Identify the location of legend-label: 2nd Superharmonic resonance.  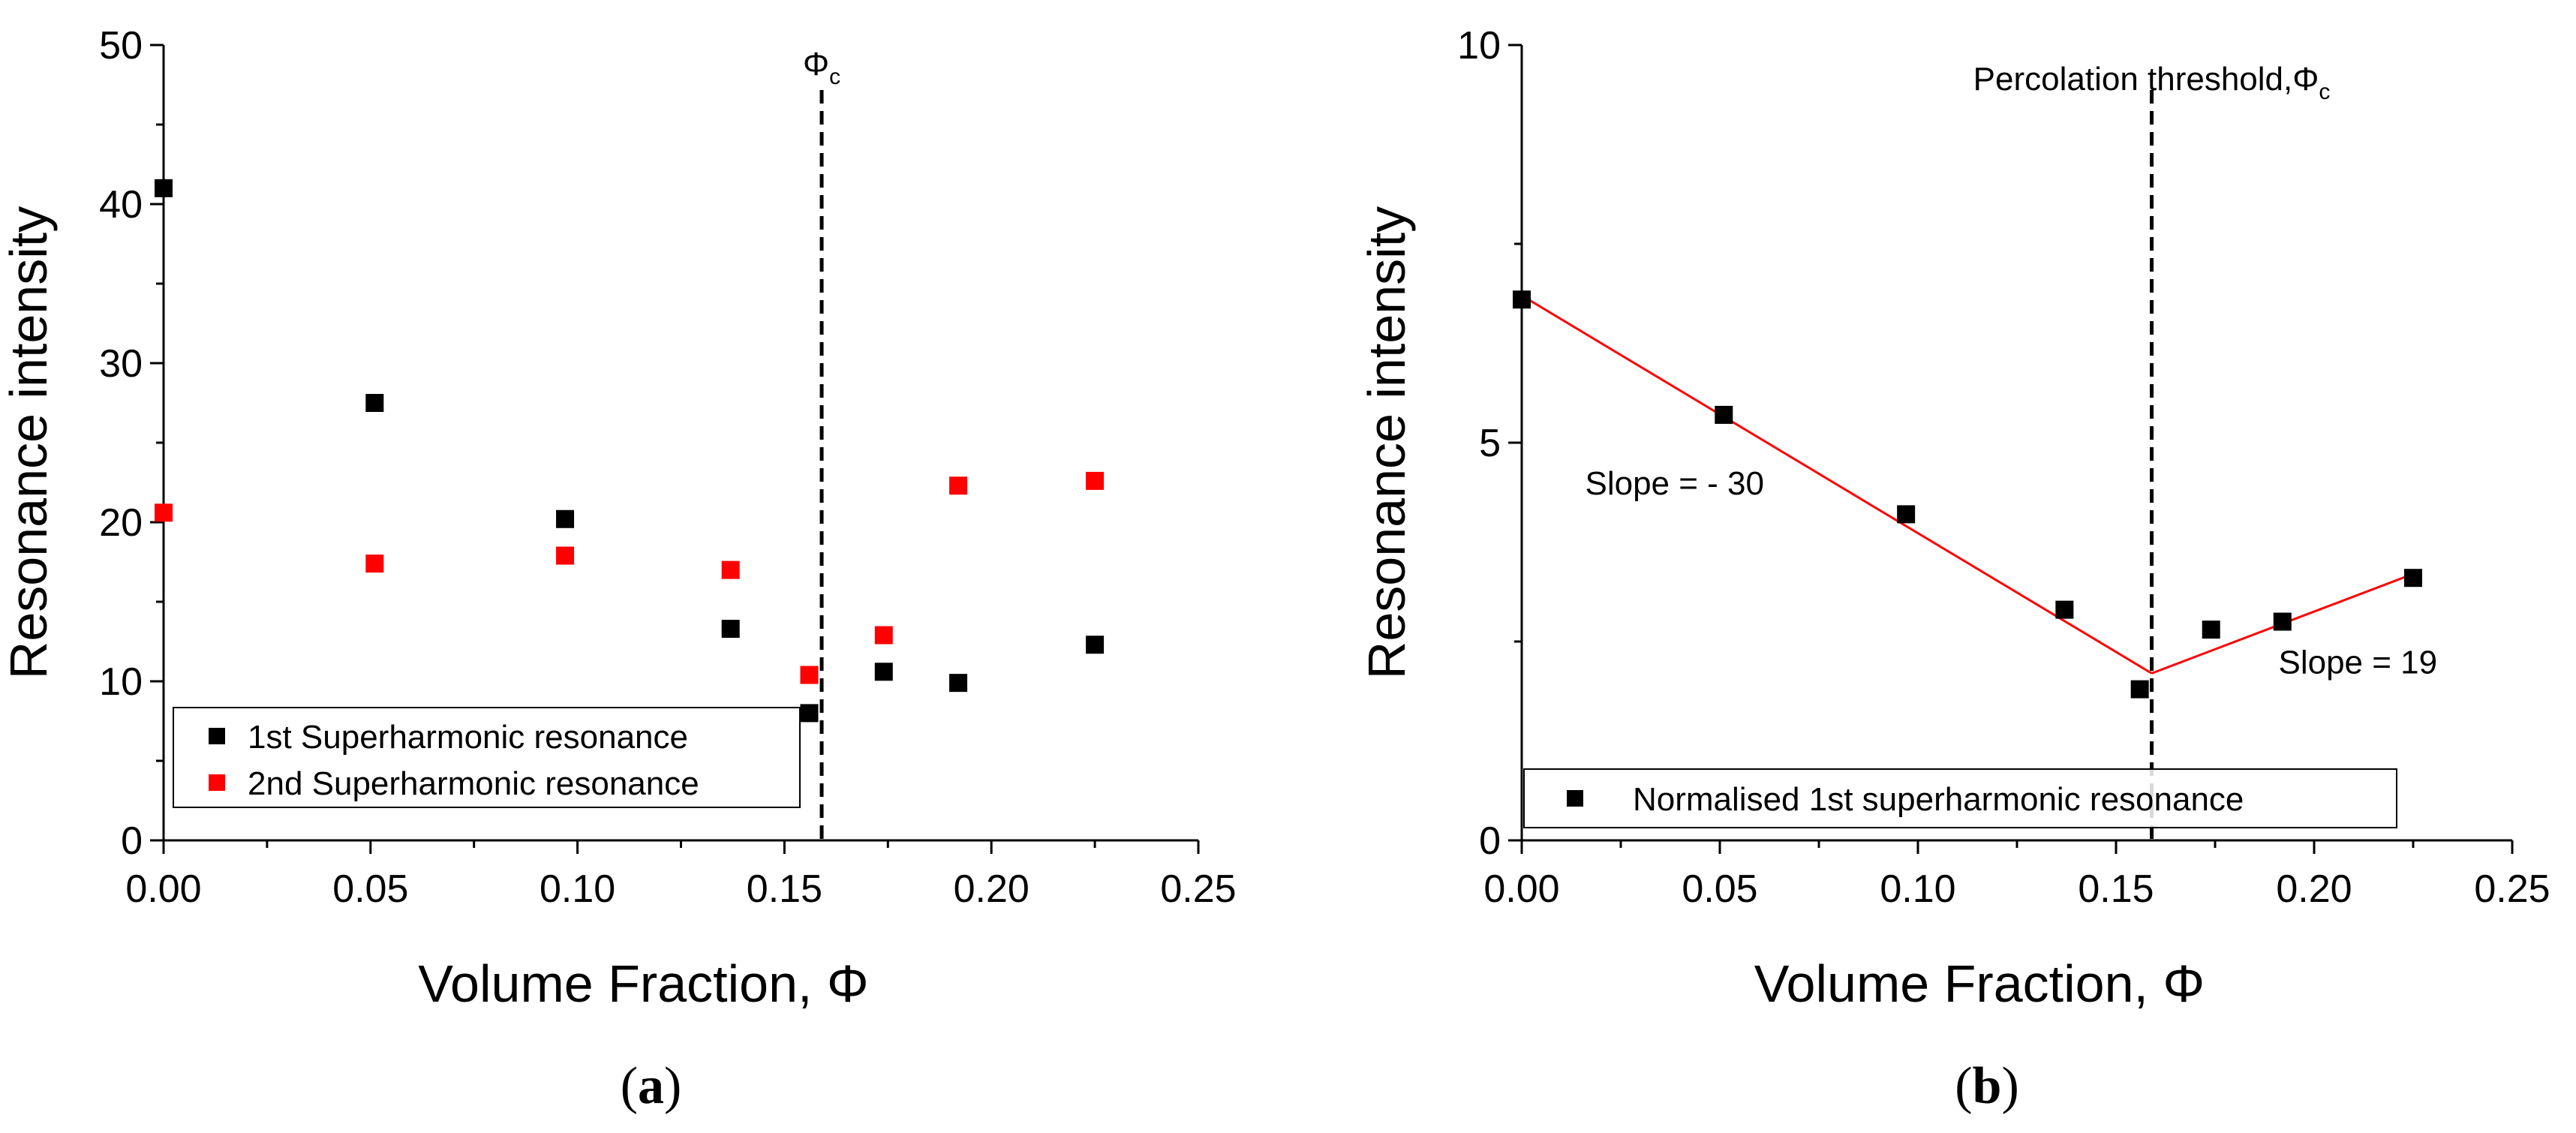
(473, 783).